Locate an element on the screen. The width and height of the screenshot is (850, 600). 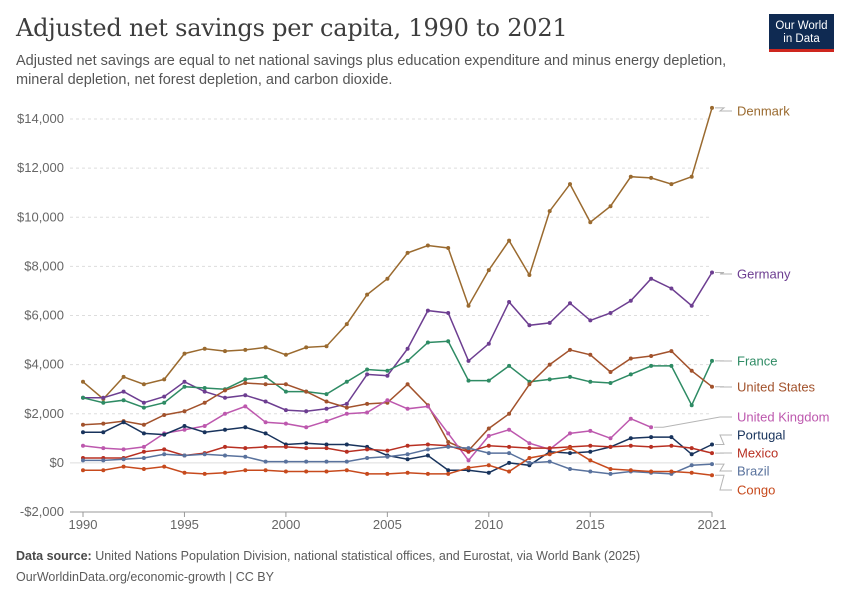
series-united-kingdom is located at coordinates (367, 430).